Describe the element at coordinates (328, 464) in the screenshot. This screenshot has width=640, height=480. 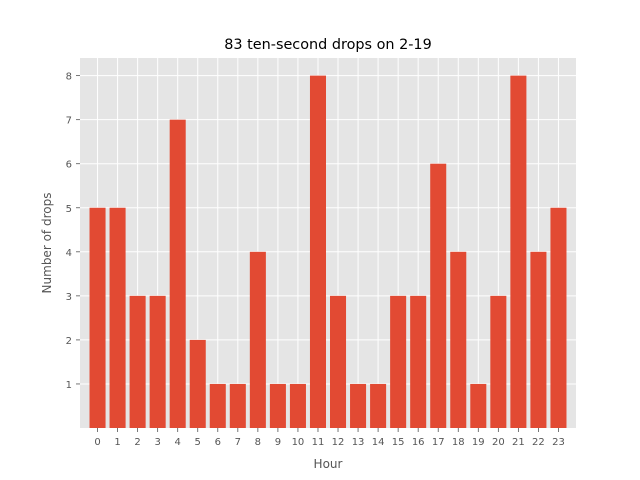
I see `x-axis-label: Hour` at that location.